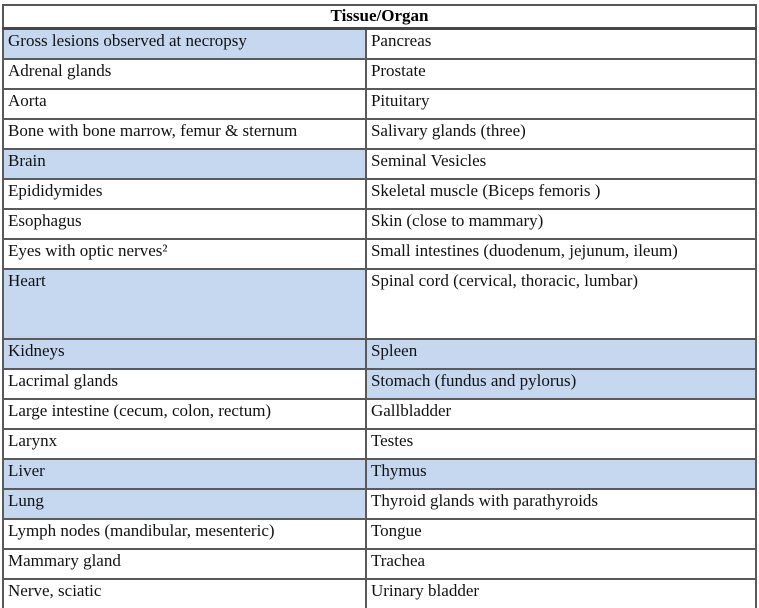 The image size is (759, 608). Describe the element at coordinates (561, 444) in the screenshot. I see `tissue-cell-right: Testes` at that location.